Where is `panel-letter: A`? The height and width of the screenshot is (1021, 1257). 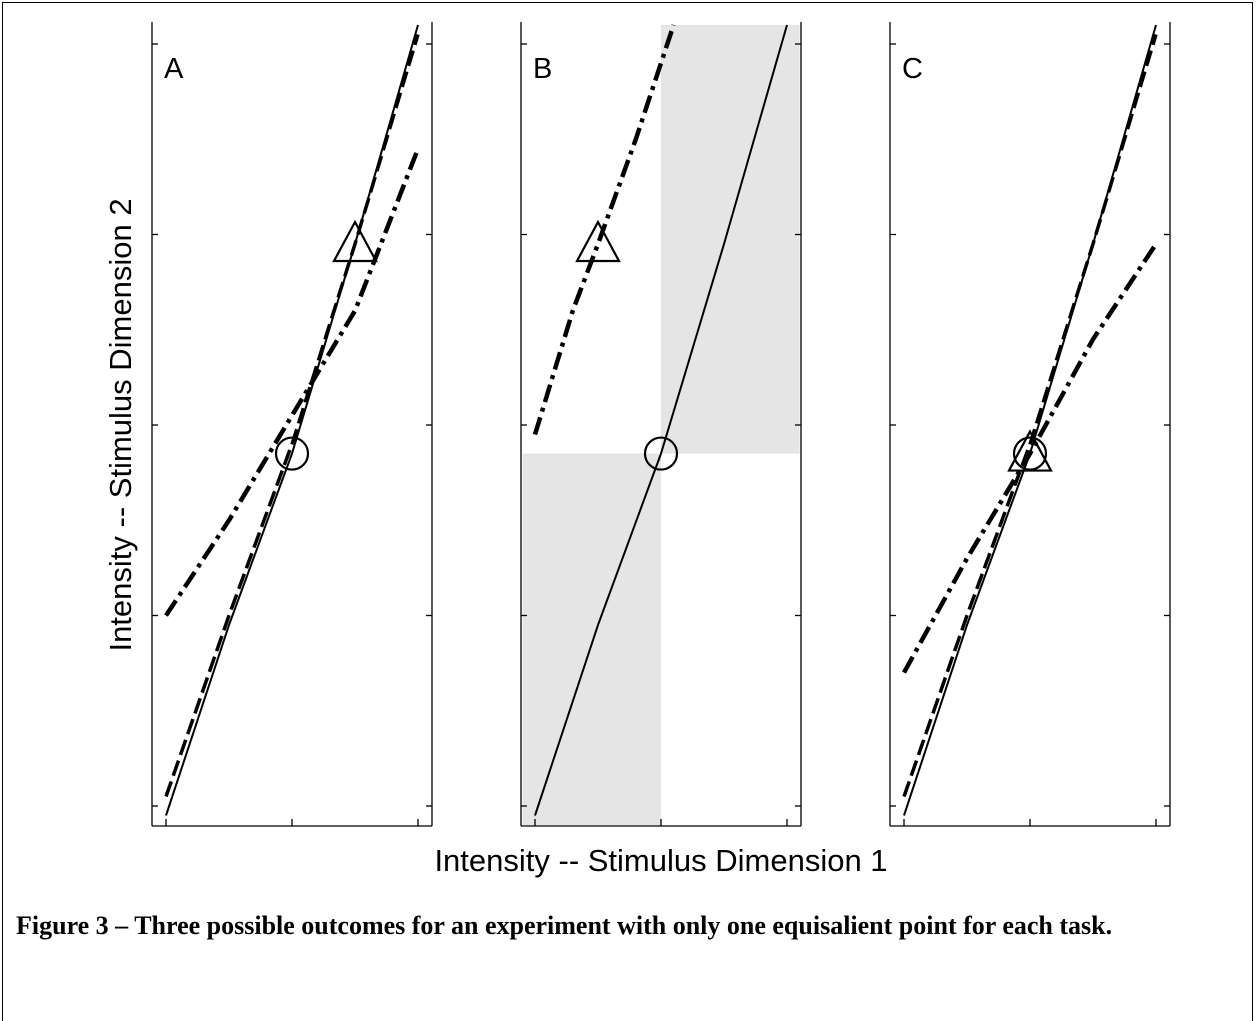
panel-letter: A is located at coordinates (174, 69).